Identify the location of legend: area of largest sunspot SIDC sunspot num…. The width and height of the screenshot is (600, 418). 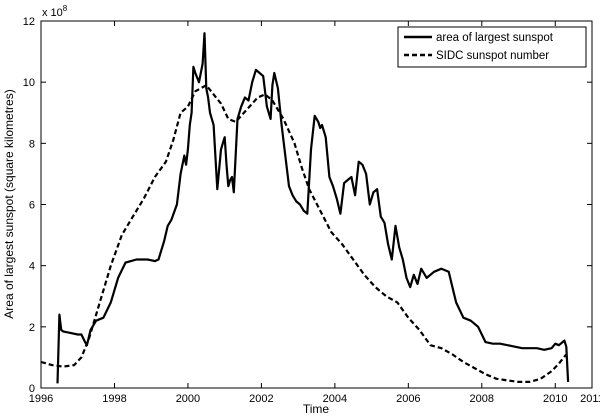
(492, 47).